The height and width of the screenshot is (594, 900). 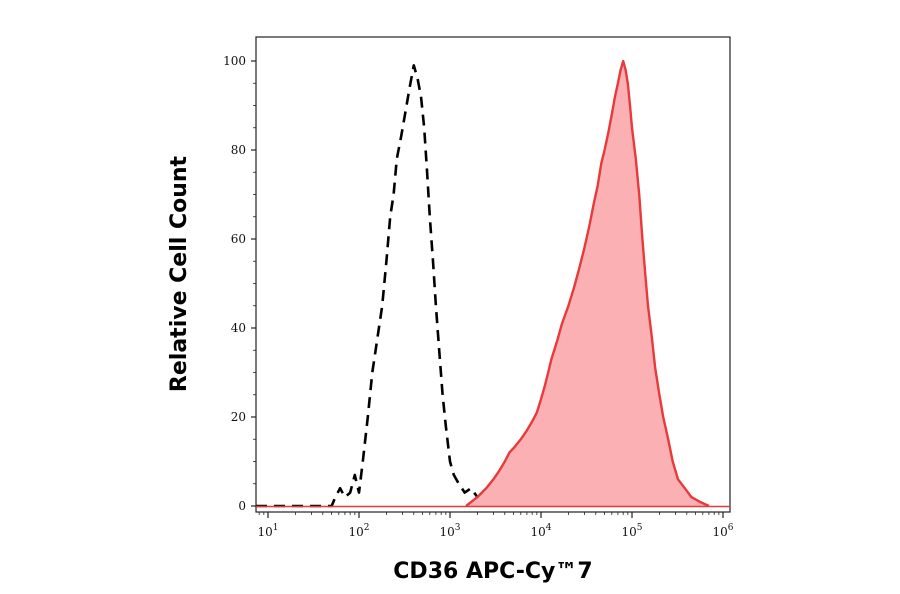 What do you see at coordinates (234, 61) in the screenshot?
I see `y-tick-label: 100` at bounding box center [234, 61].